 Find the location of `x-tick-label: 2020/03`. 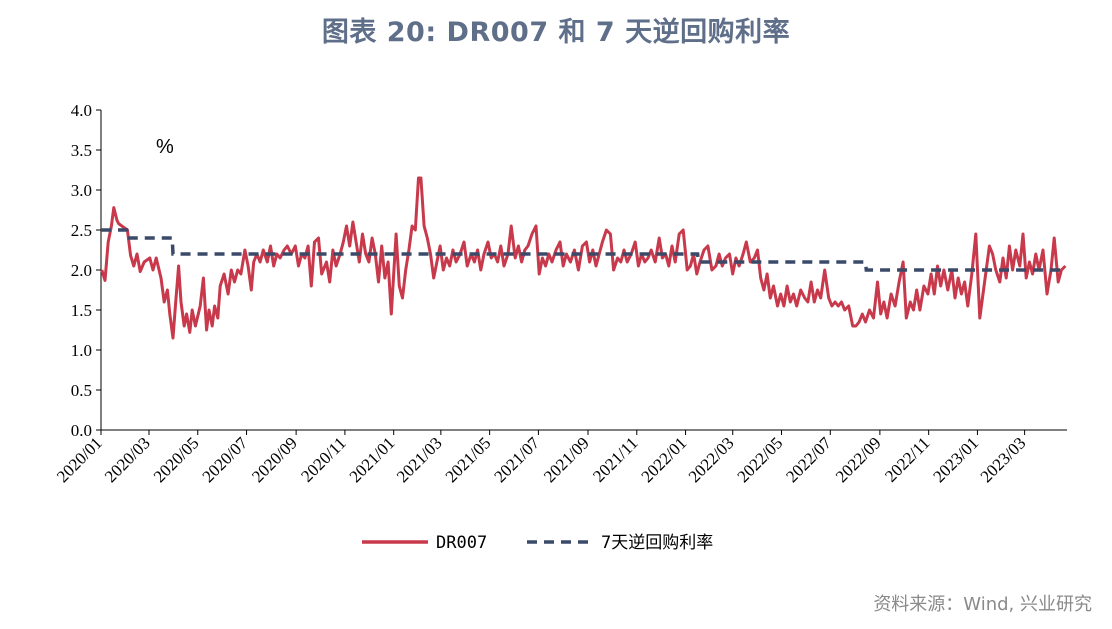

x-tick-label: 2020/03 is located at coordinates (127, 459).